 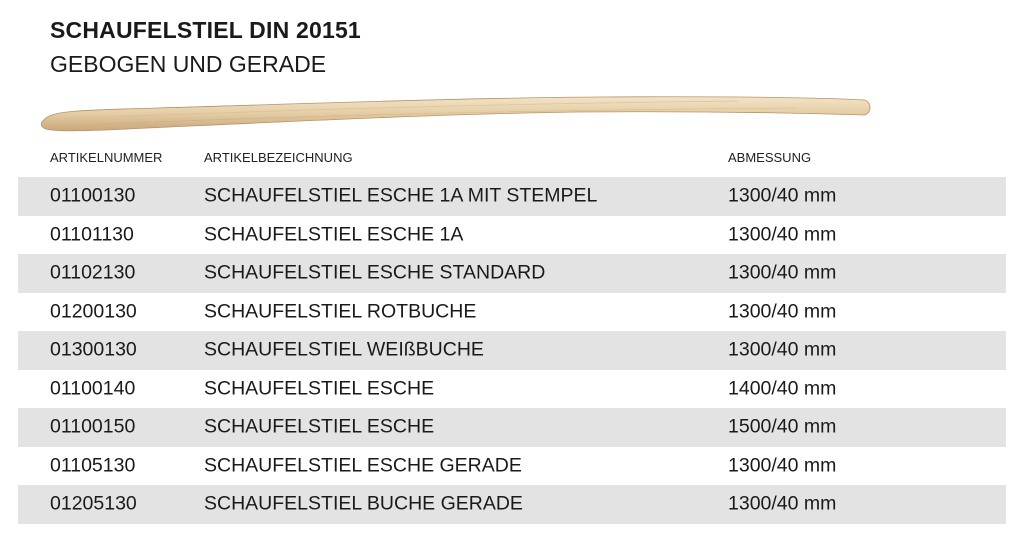 What do you see at coordinates (455, 114) in the screenshot?
I see `shovel-handle-icon` at bounding box center [455, 114].